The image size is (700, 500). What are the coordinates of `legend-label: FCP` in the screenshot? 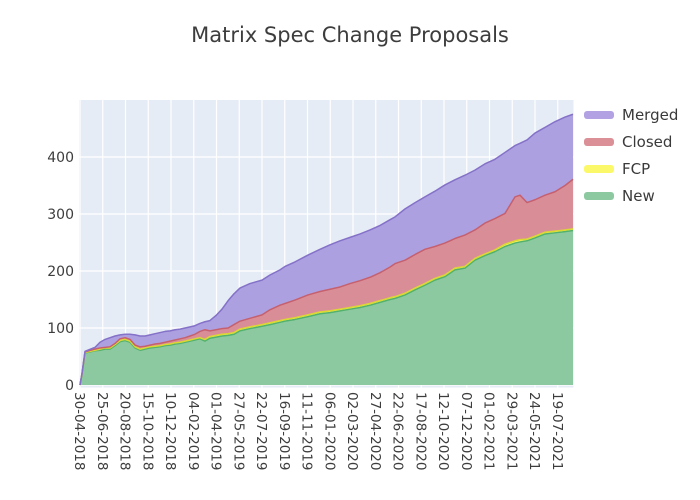 It's located at (636, 168).